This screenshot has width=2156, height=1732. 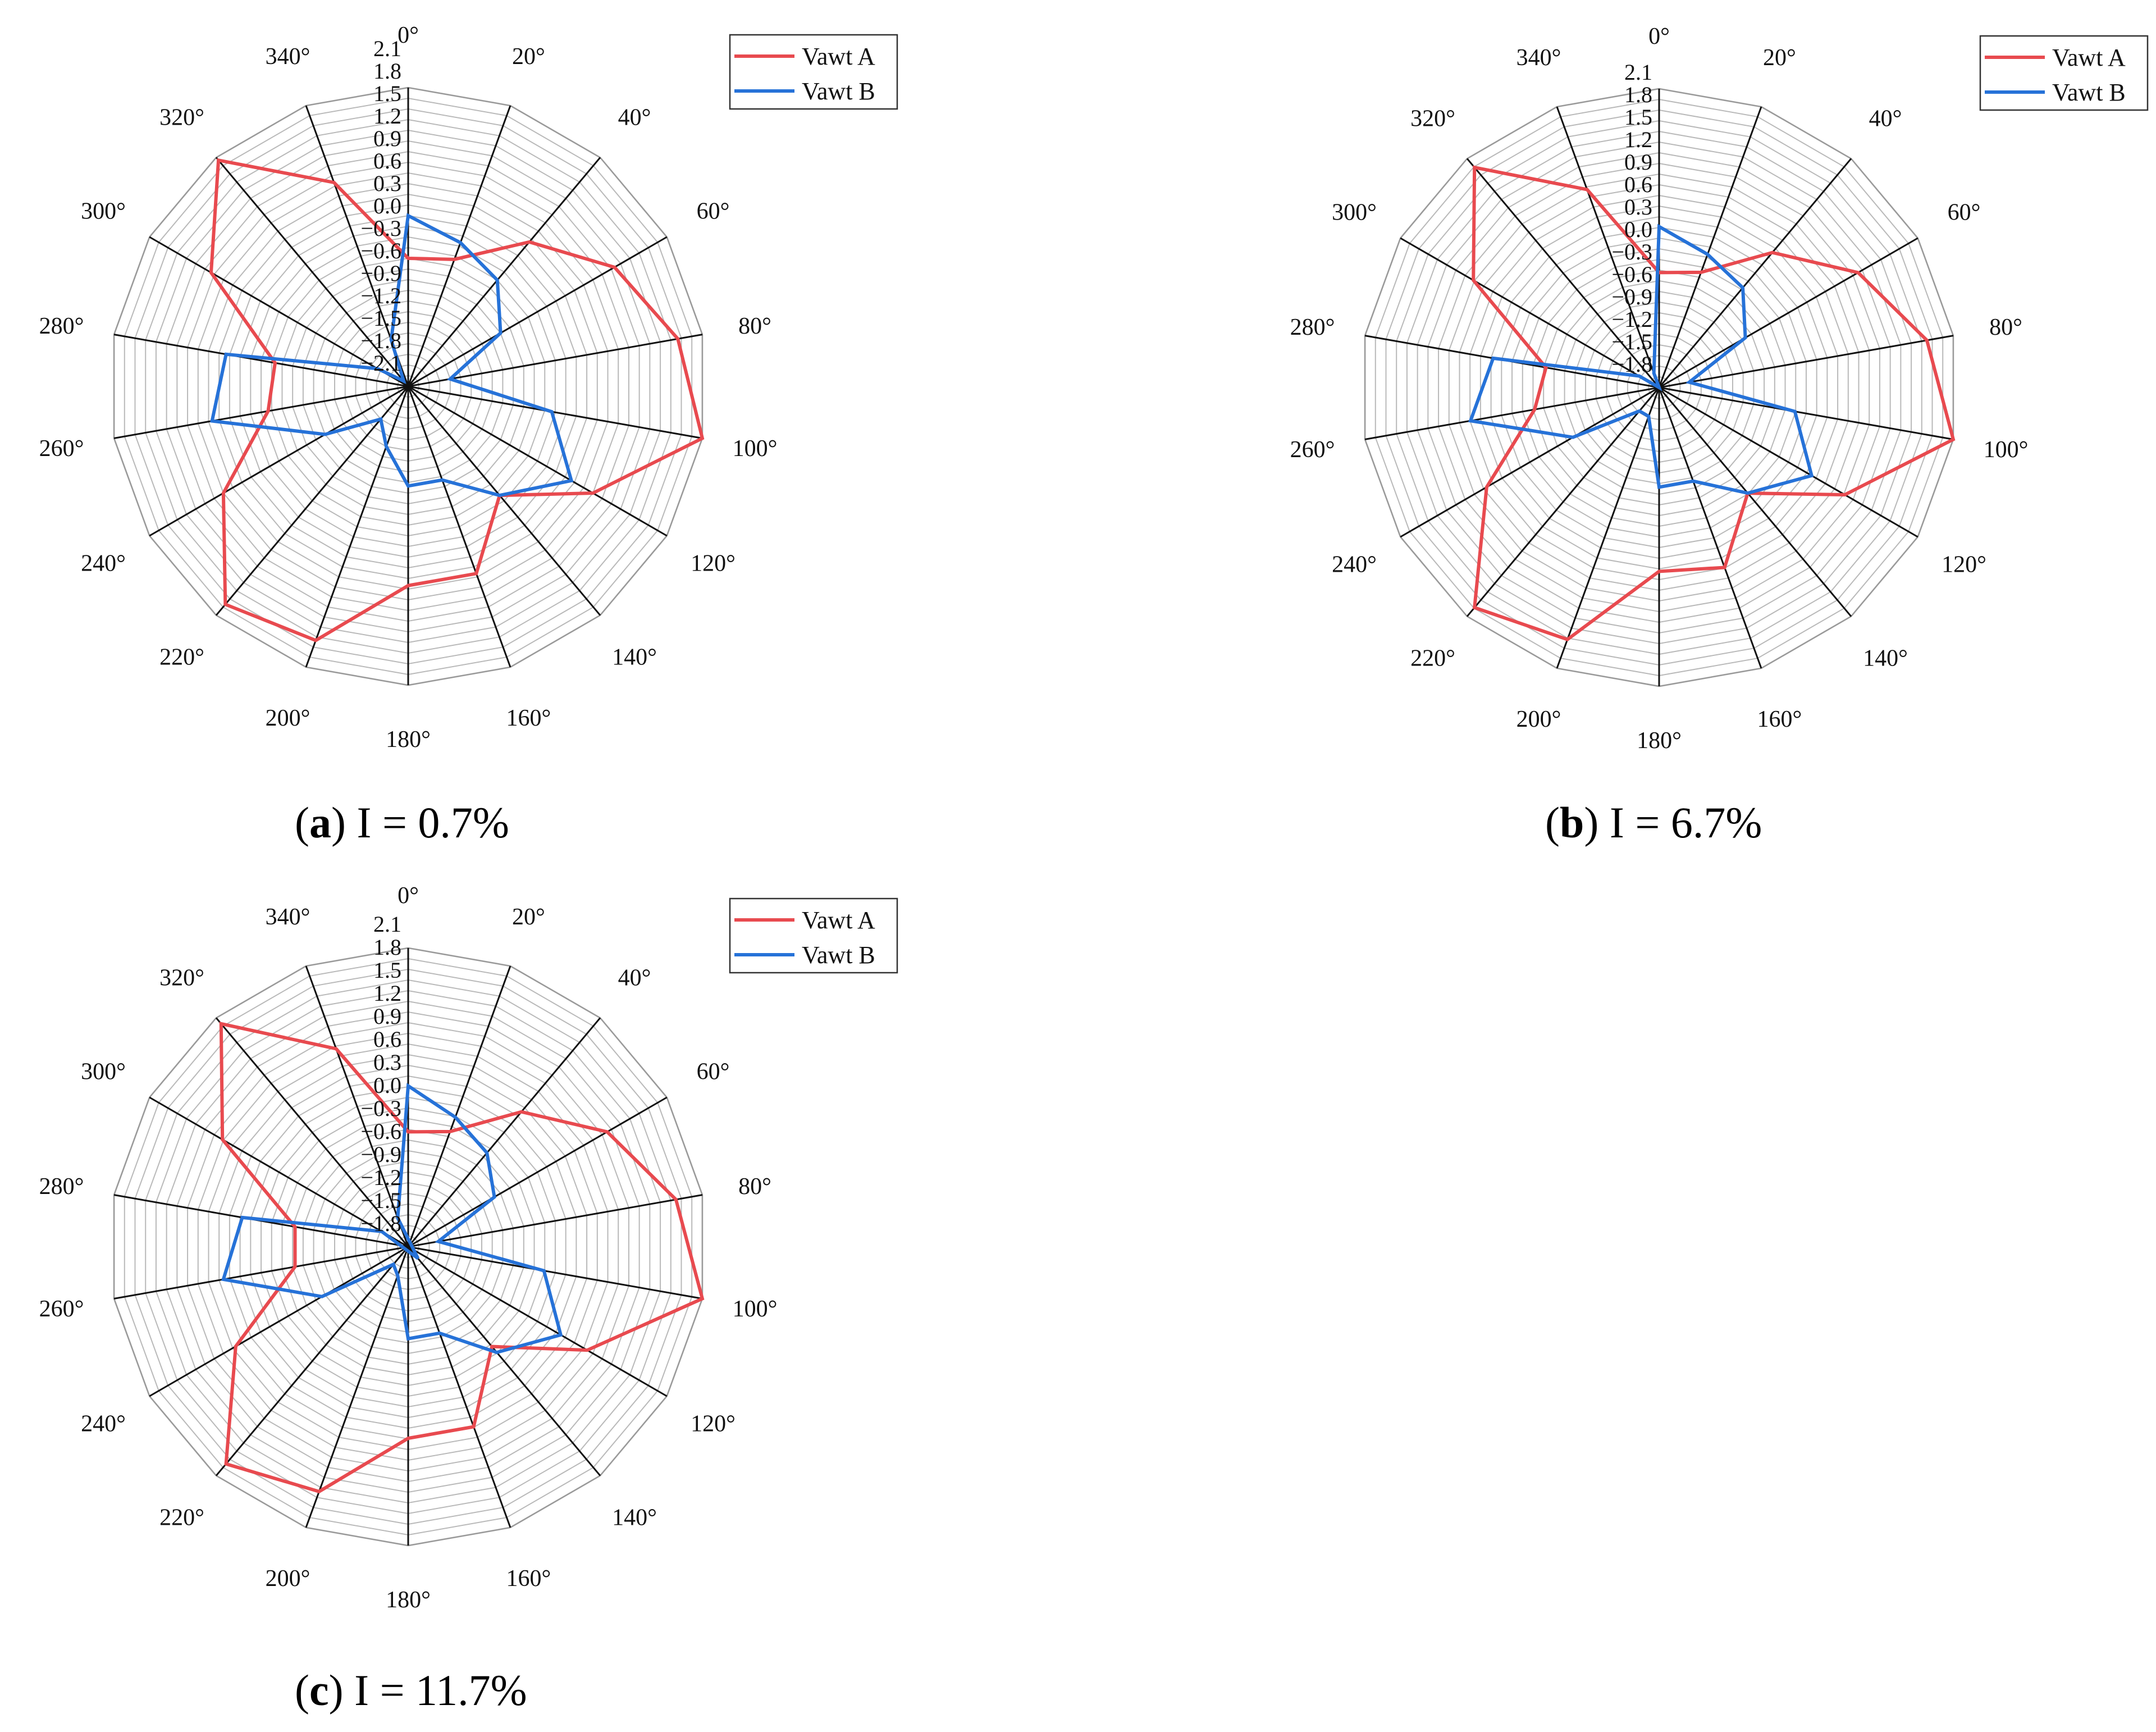 I want to click on radial-tick-label: 1.8, so click(x=1638, y=95).